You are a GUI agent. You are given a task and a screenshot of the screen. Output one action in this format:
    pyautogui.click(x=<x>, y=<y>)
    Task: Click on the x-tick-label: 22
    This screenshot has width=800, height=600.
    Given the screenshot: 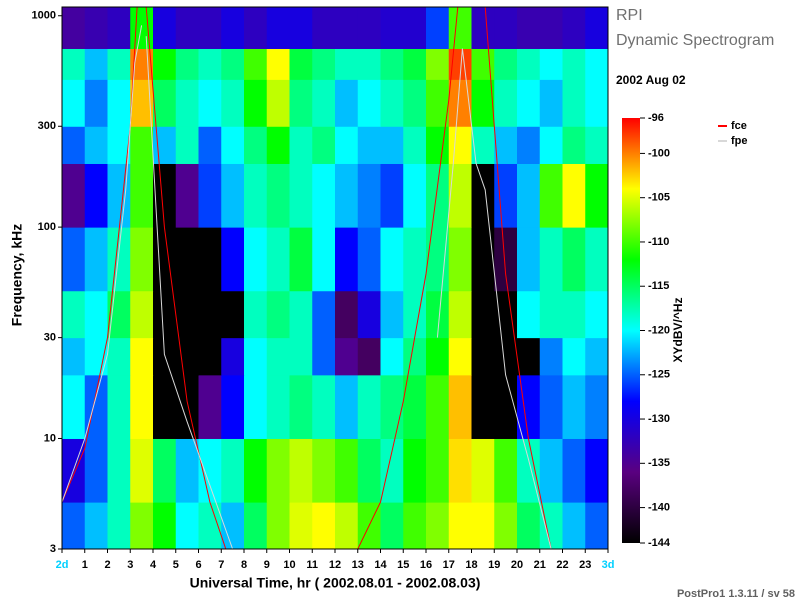 What is the action you would take?
    pyautogui.click(x=562, y=565)
    